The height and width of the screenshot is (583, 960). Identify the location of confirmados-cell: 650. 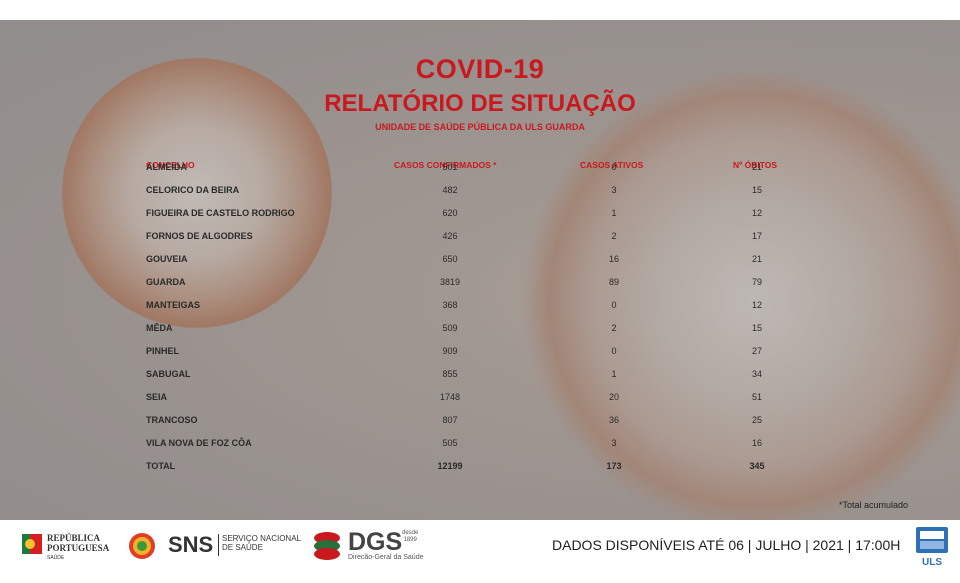
(450, 259).